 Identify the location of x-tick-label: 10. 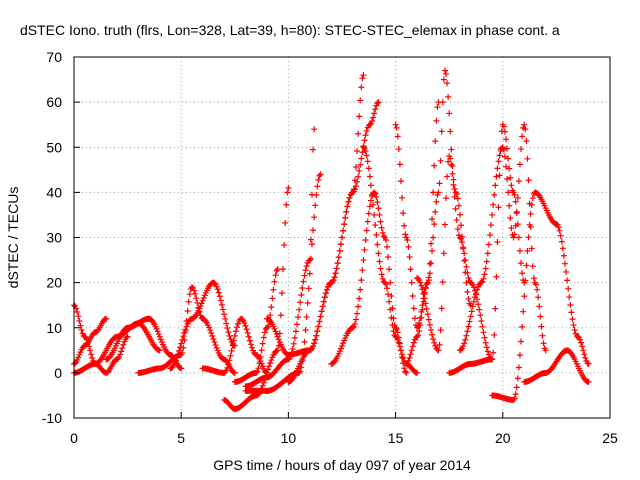
(289, 438).